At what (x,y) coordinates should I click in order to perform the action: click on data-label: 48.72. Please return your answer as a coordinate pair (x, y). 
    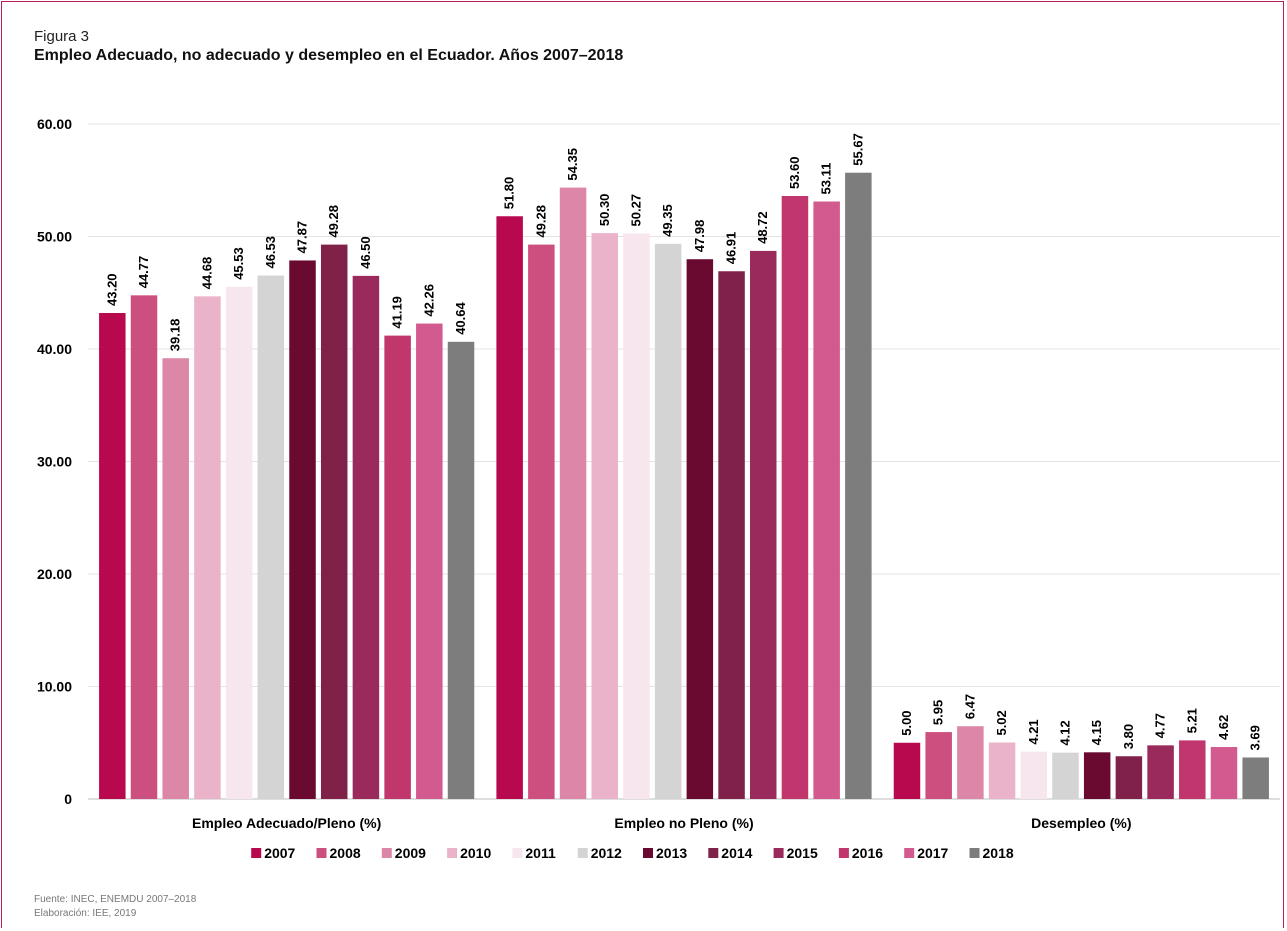
    Looking at the image, I should click on (762, 227).